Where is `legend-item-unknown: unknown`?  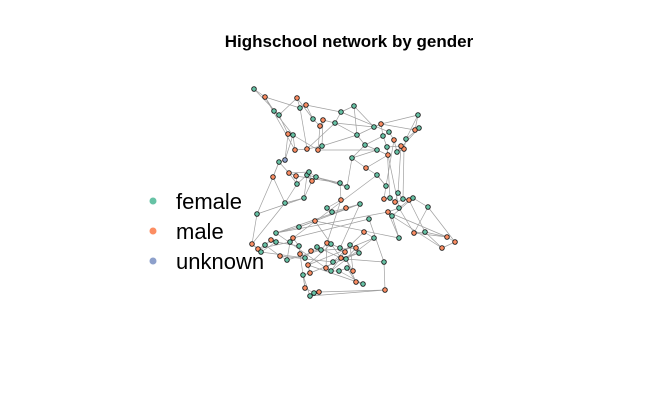 legend-item-unknown: unknown is located at coordinates (206, 261).